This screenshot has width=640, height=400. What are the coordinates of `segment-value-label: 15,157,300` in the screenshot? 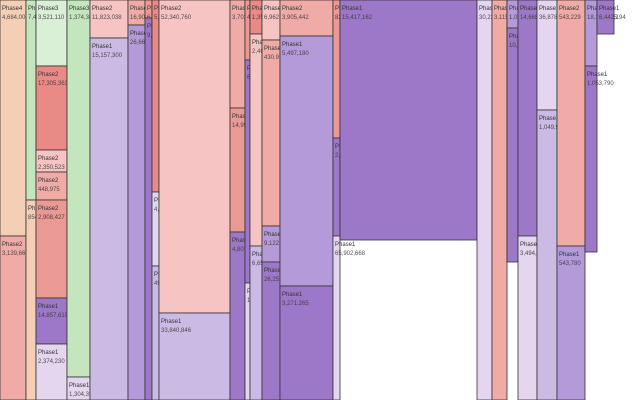 It's located at (107, 56).